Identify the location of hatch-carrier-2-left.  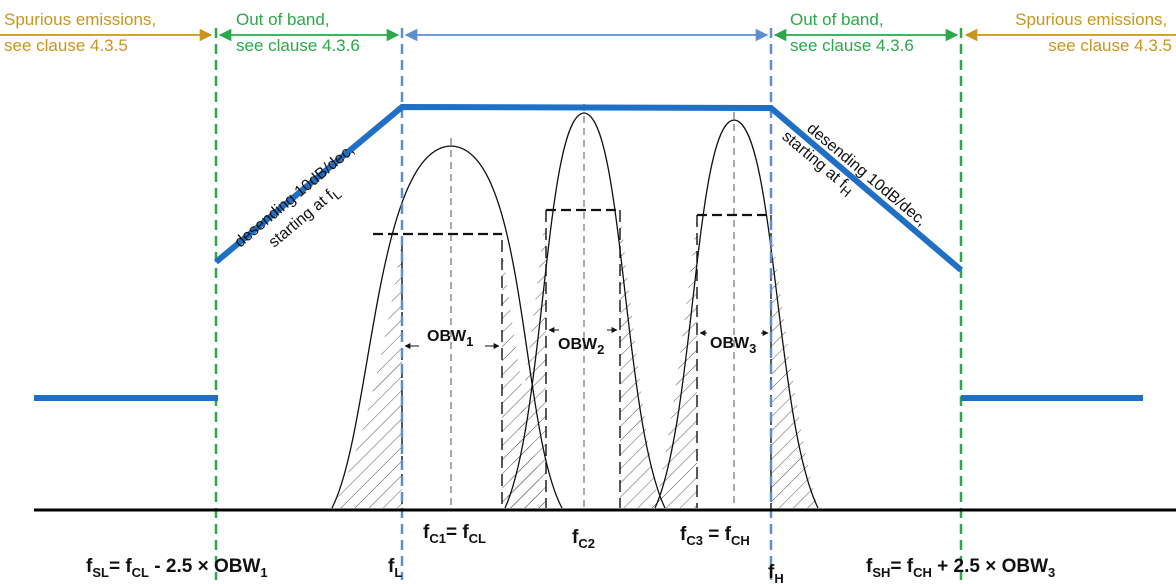
(525, 359).